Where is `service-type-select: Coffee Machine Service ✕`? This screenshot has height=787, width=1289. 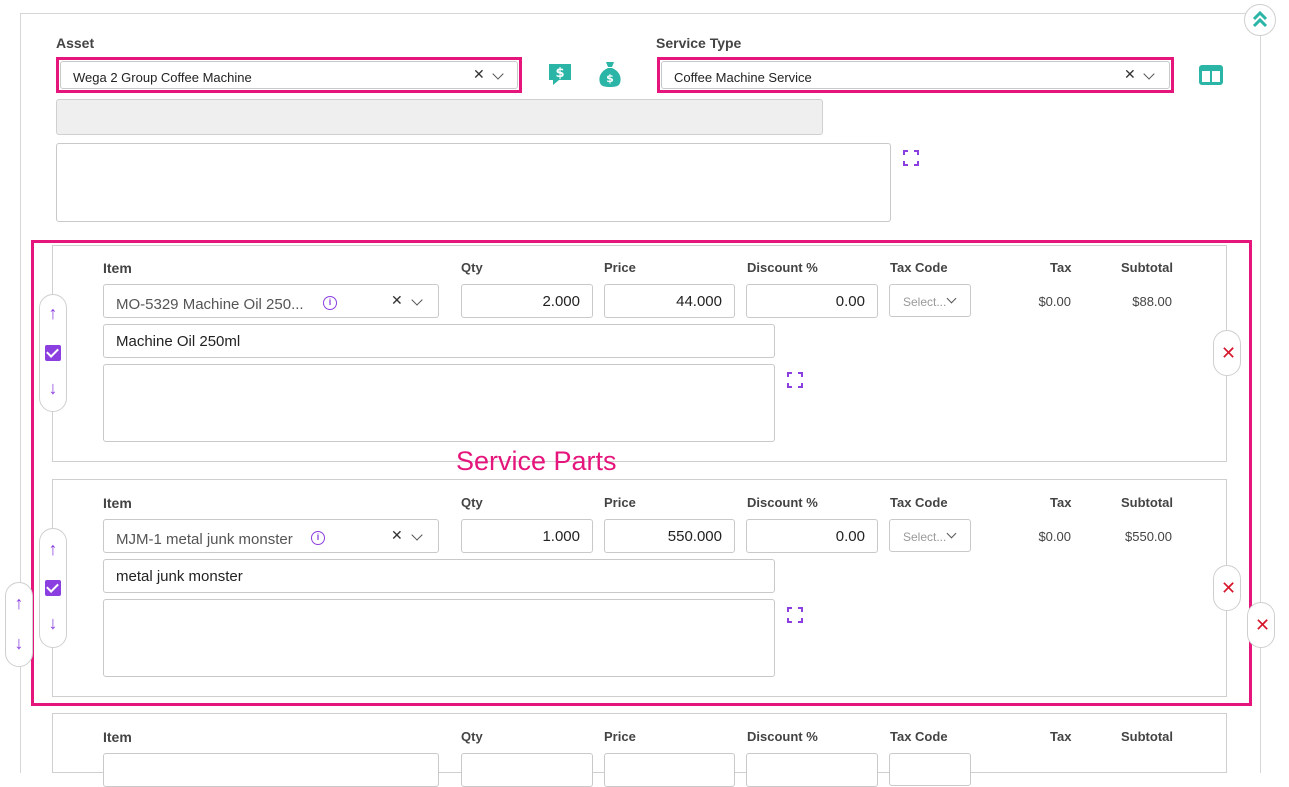 service-type-select: Coffee Machine Service ✕ is located at coordinates (915, 75).